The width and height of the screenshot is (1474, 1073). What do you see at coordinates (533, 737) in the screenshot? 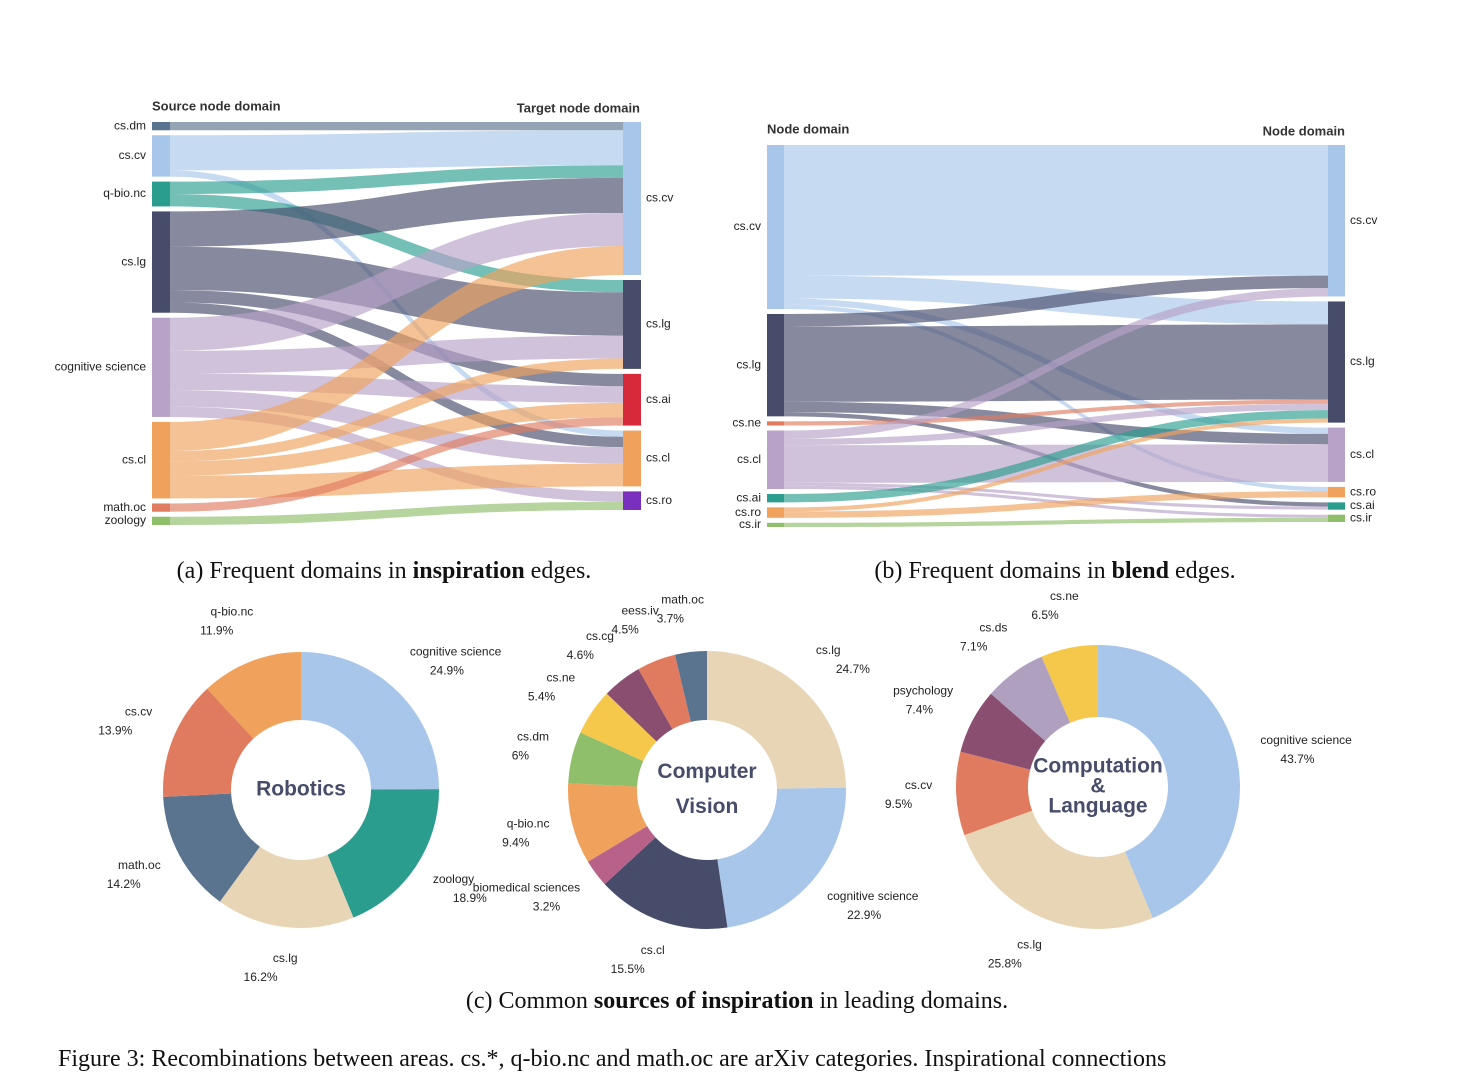
I see `slice-name: cs.dm` at bounding box center [533, 737].